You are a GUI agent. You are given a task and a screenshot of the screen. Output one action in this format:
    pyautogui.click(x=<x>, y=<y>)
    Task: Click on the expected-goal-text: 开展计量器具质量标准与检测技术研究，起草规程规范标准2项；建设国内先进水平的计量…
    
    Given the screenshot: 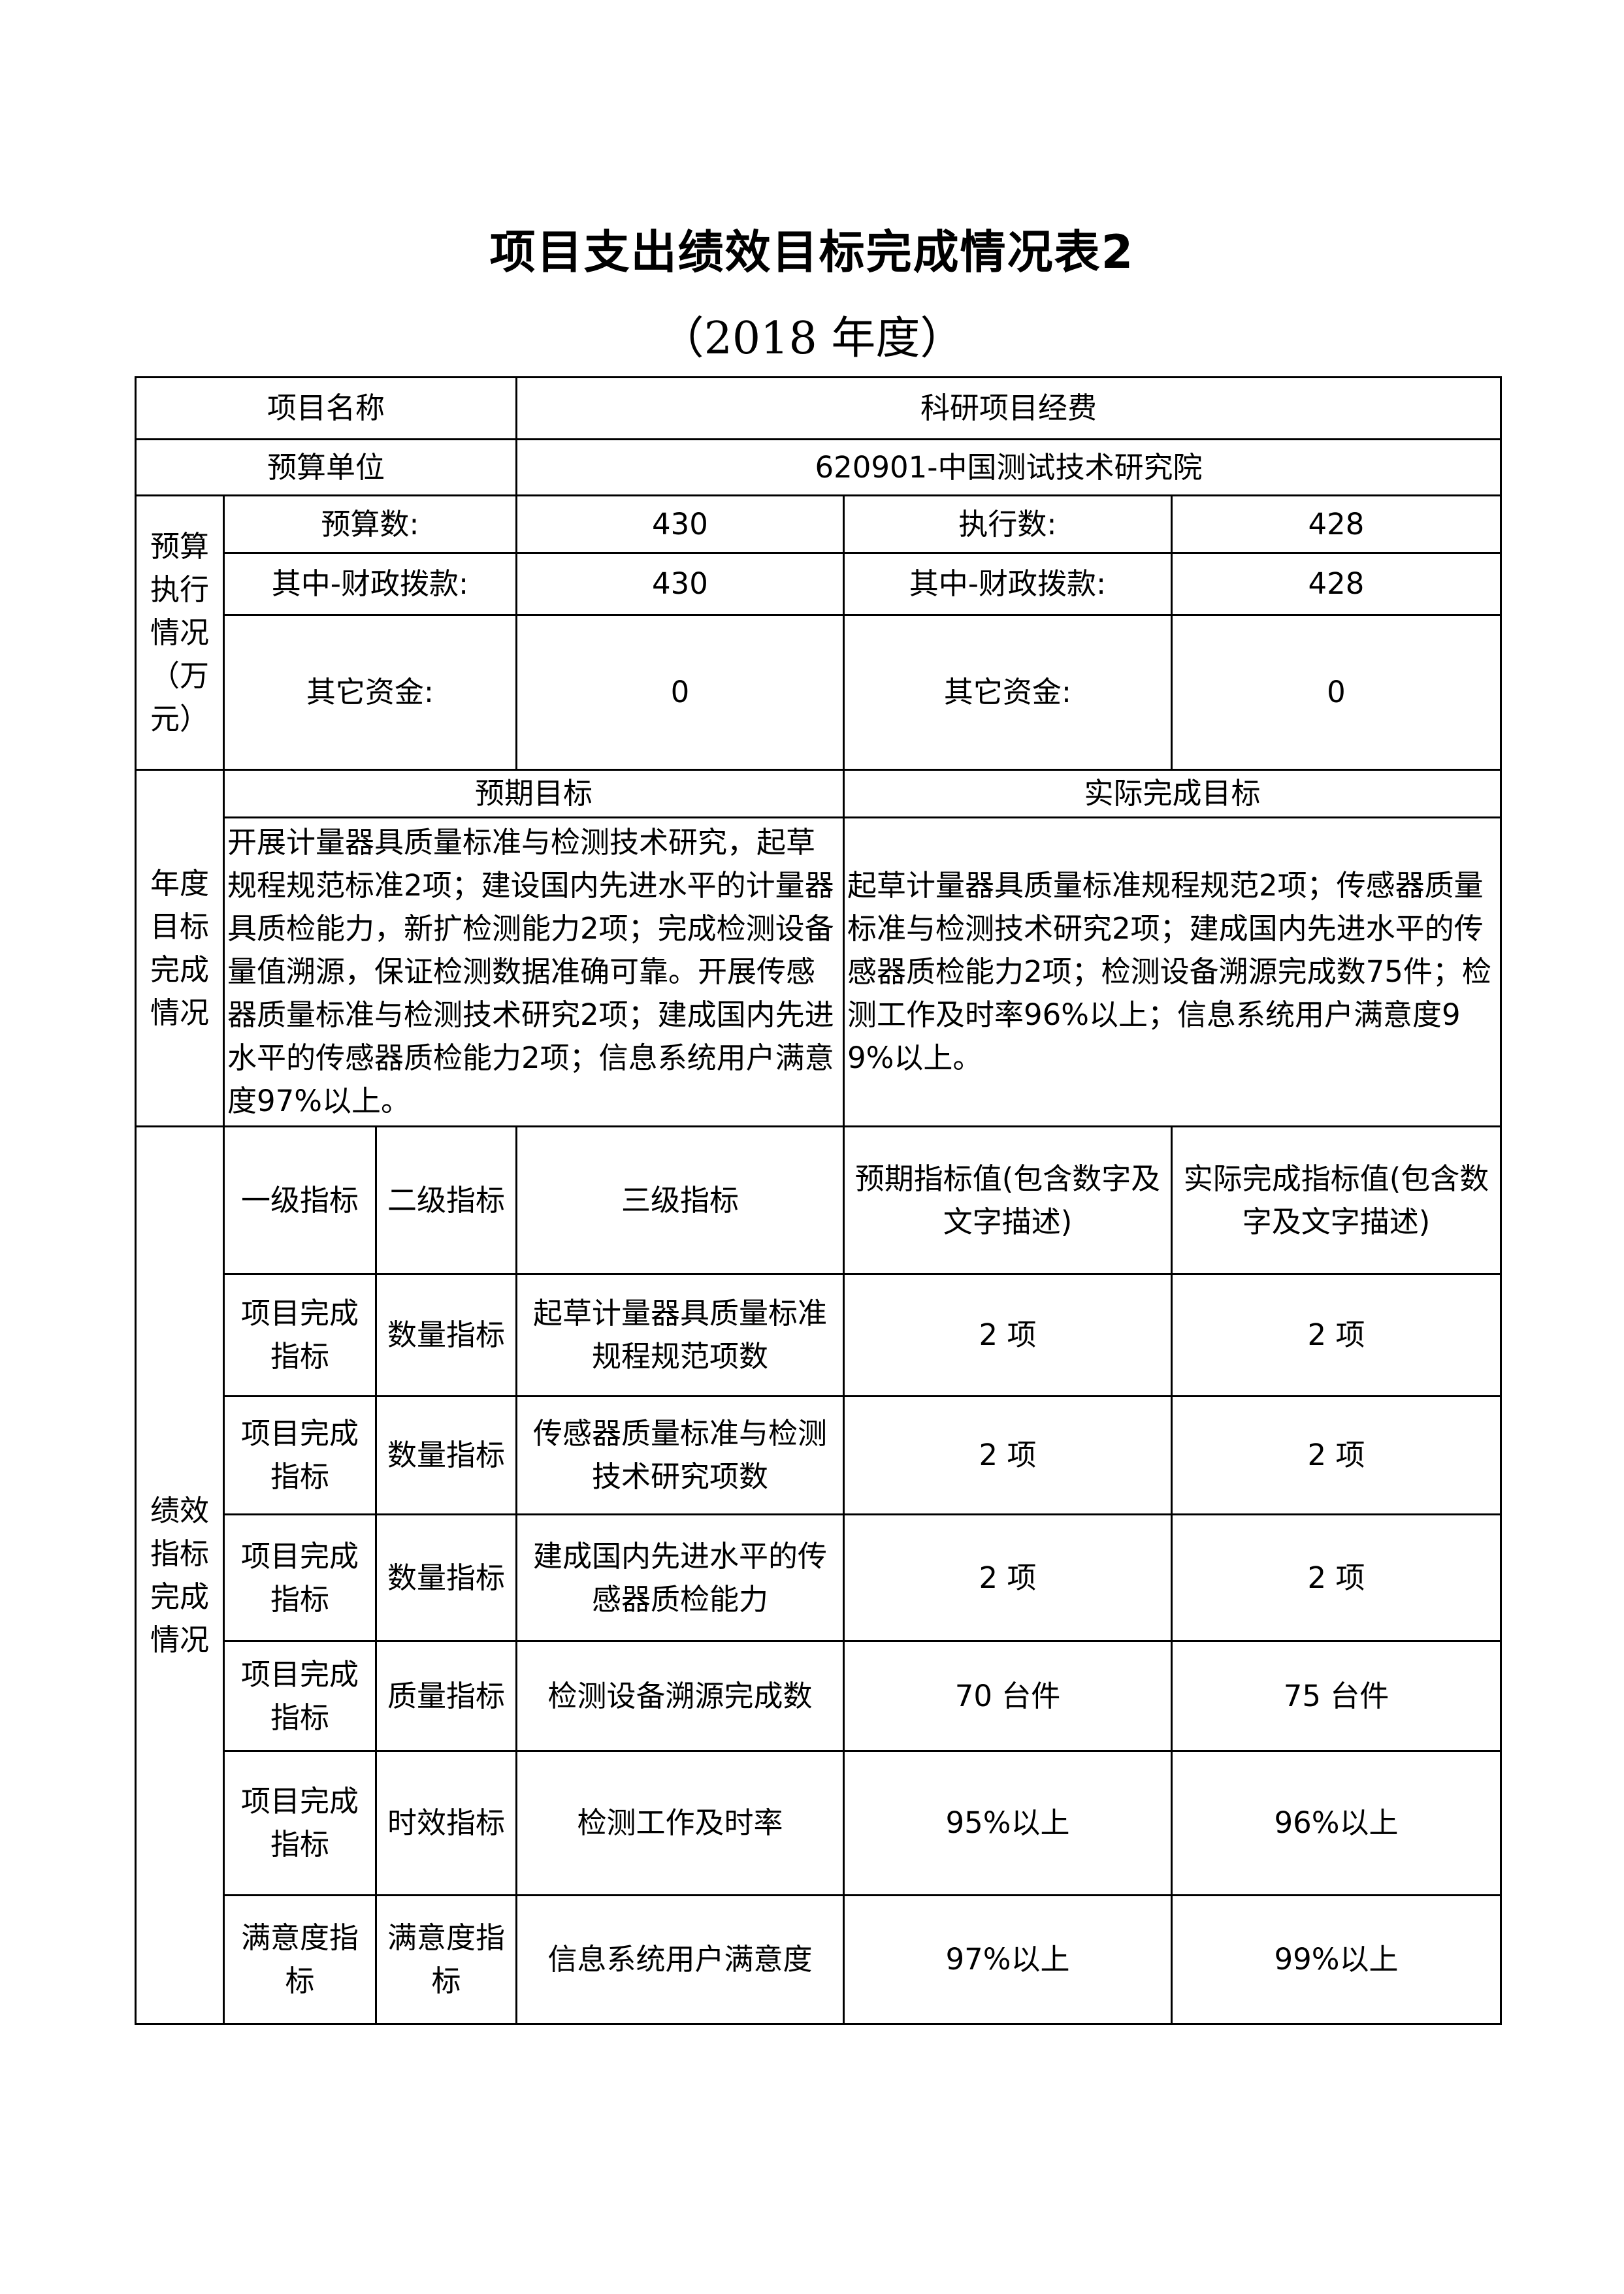 What is the action you would take?
    pyautogui.click(x=534, y=972)
    